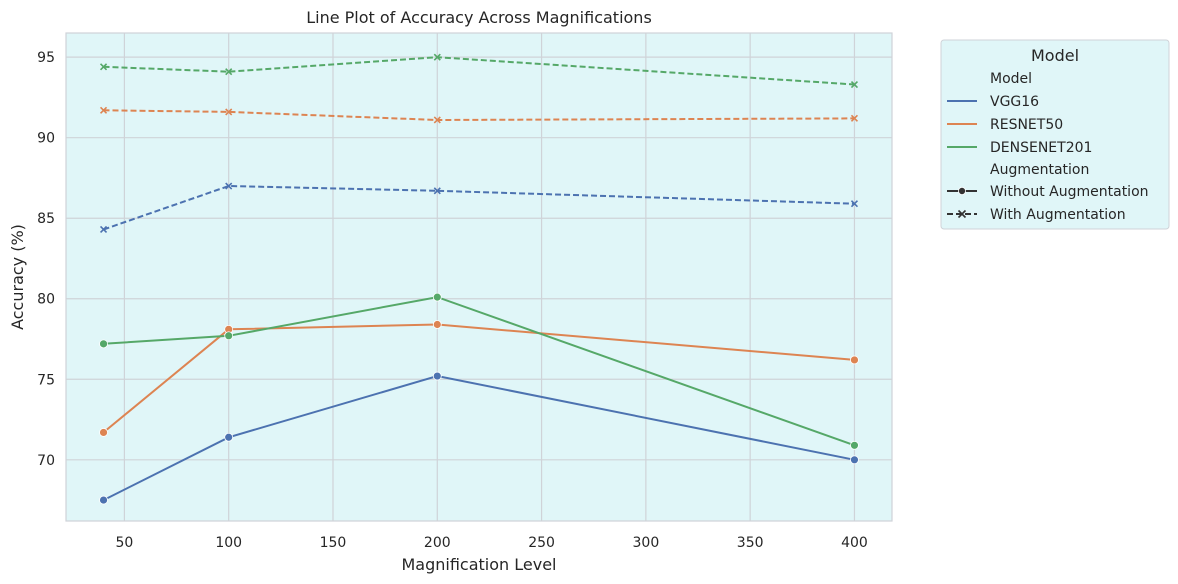 This screenshot has width=1178, height=584. I want to click on x-tick-label: 200, so click(437, 543).